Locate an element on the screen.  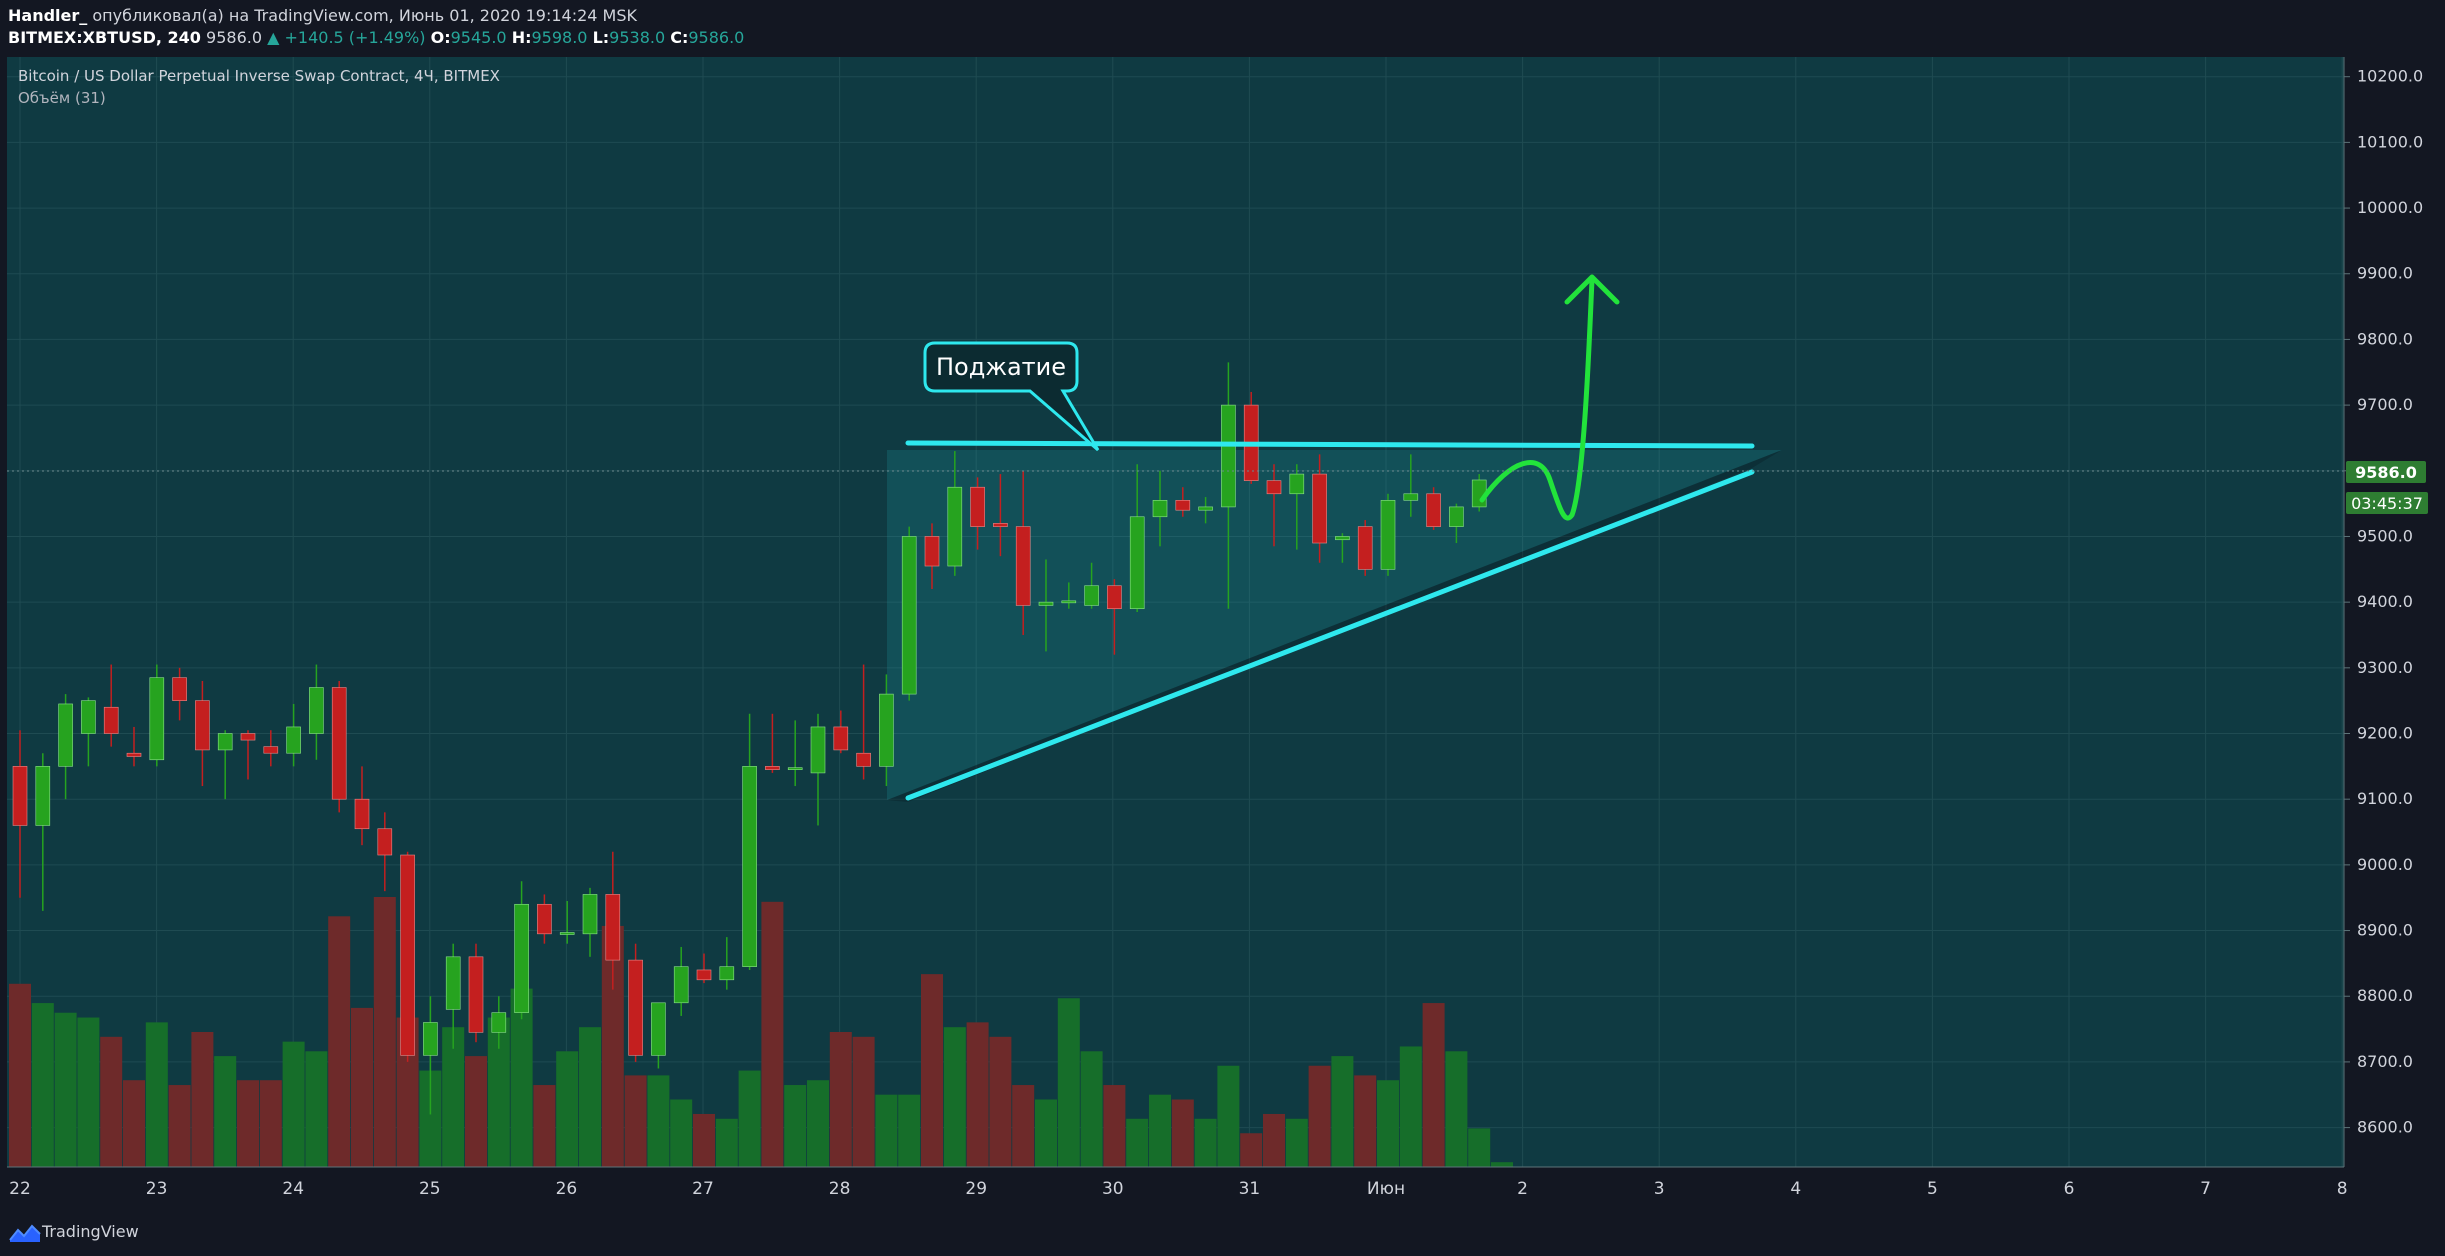
legend-volume: Объём (31) is located at coordinates (62, 98).